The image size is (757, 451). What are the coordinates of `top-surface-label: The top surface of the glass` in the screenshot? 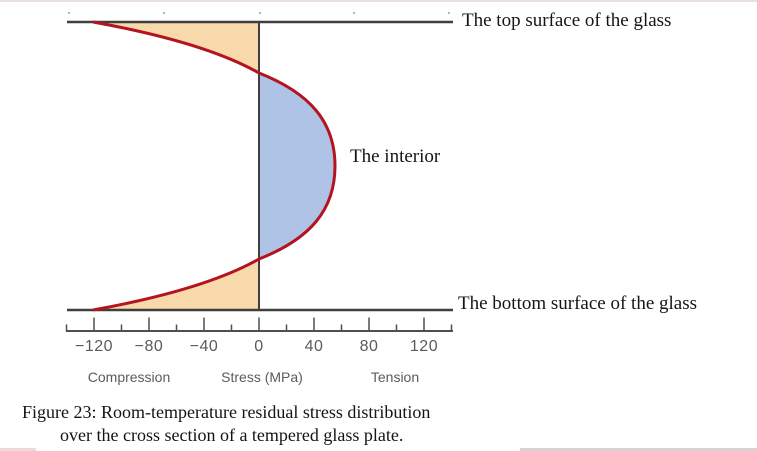 It's located at (567, 20).